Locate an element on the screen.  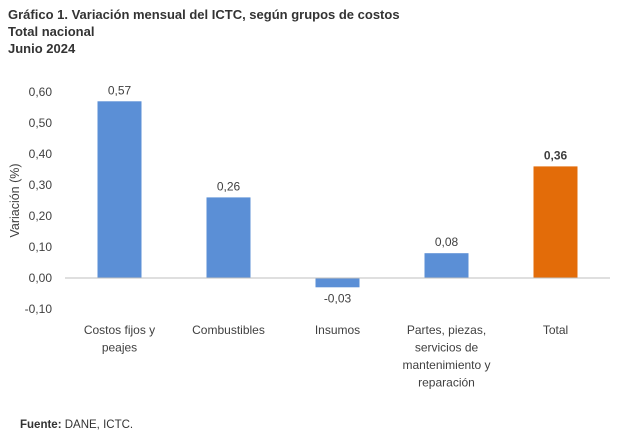
y-tick-label: 0,60 is located at coordinates (41, 92).